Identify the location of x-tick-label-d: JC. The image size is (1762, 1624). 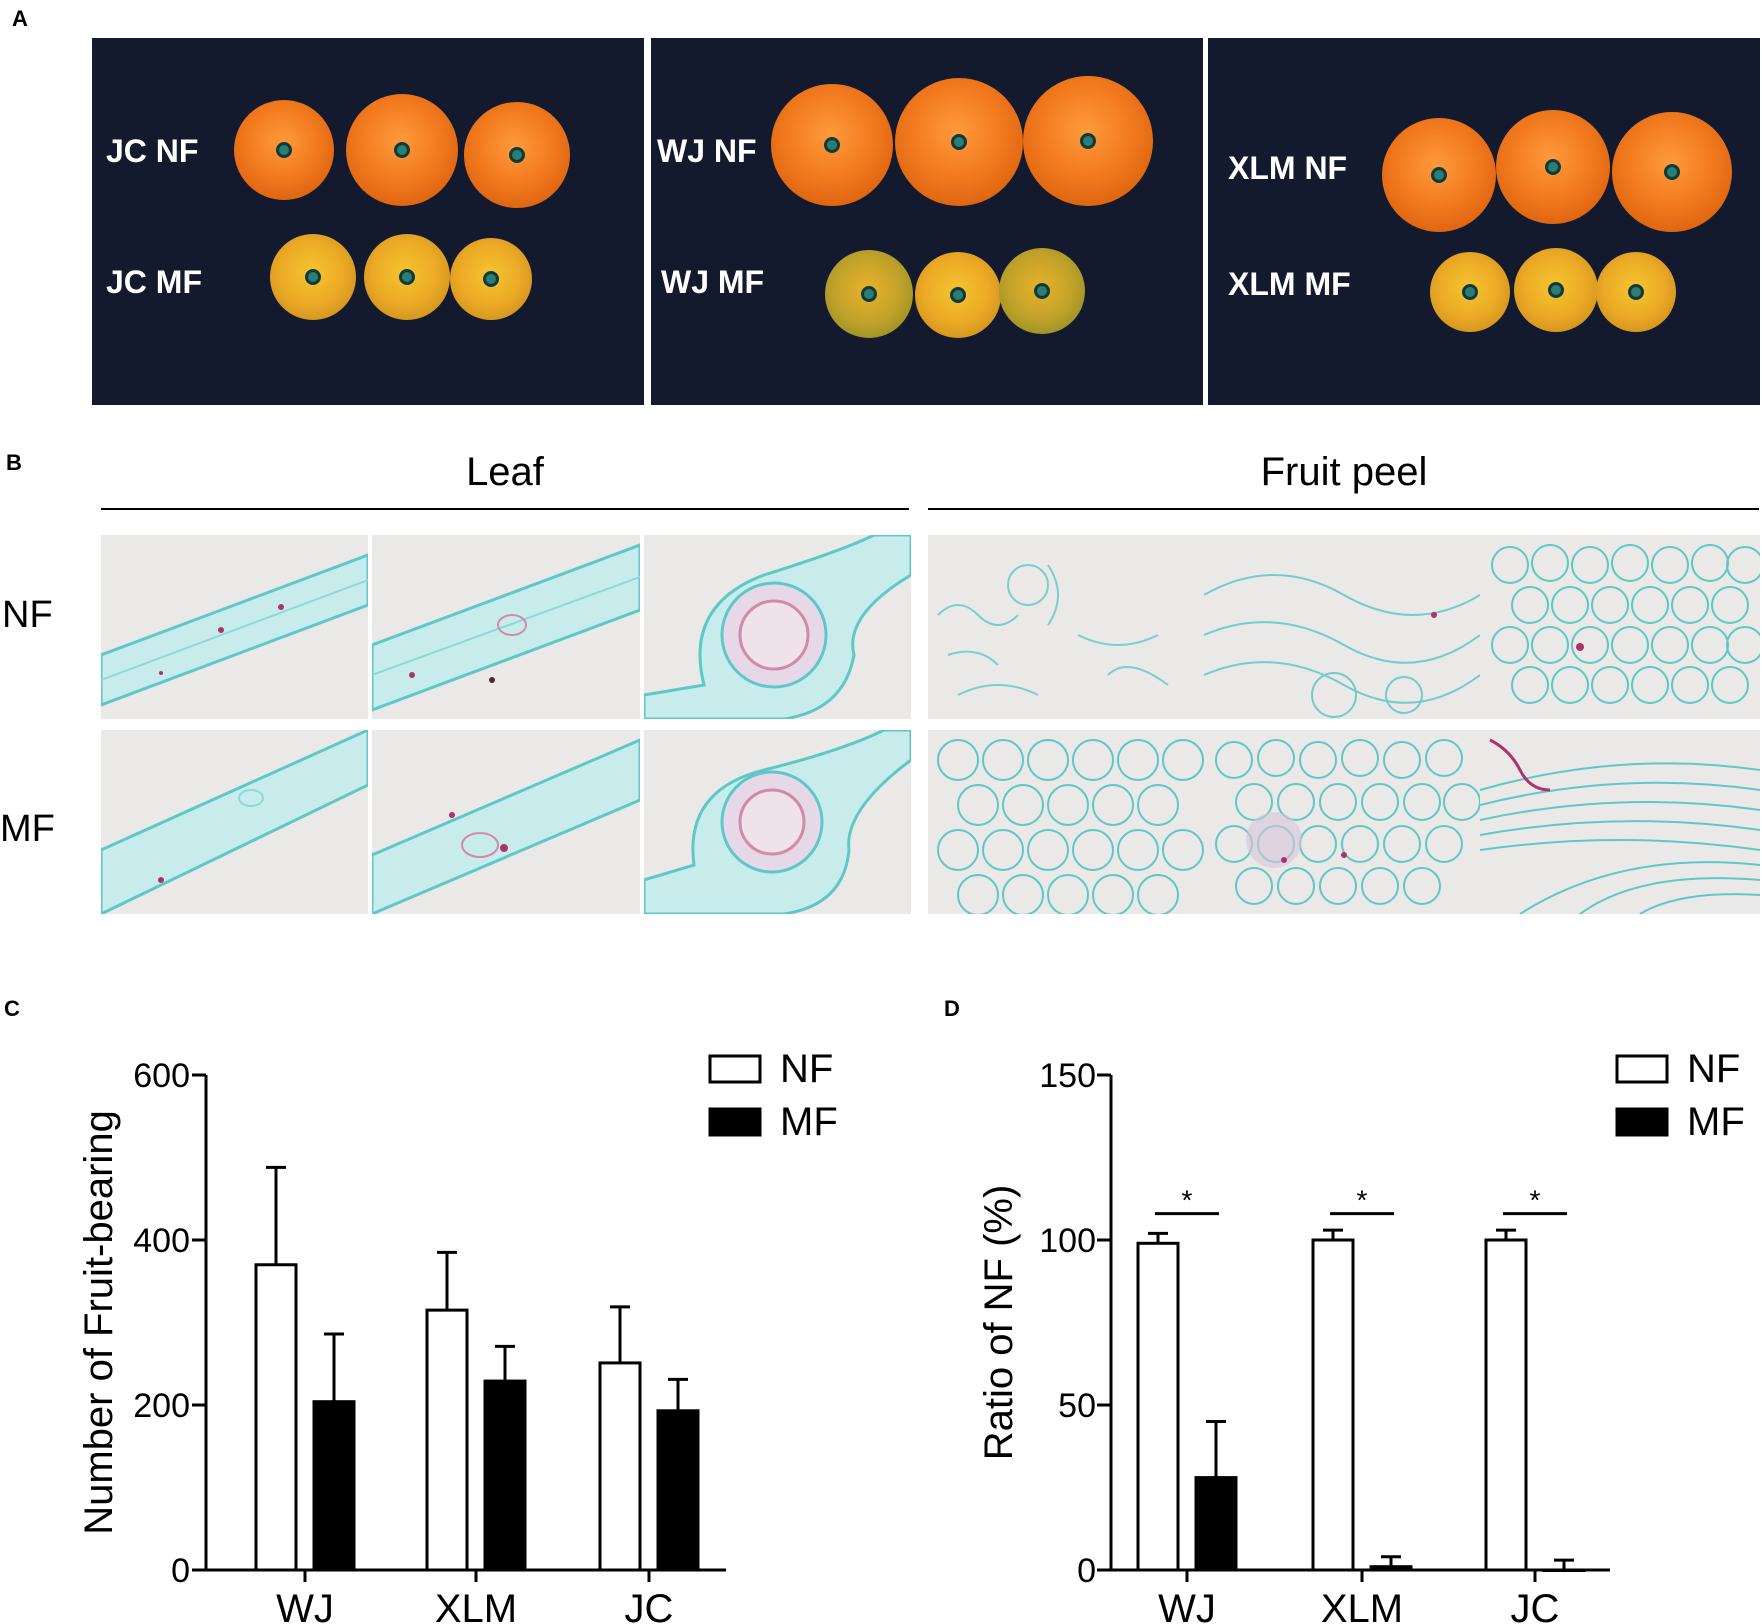
(1535, 1605).